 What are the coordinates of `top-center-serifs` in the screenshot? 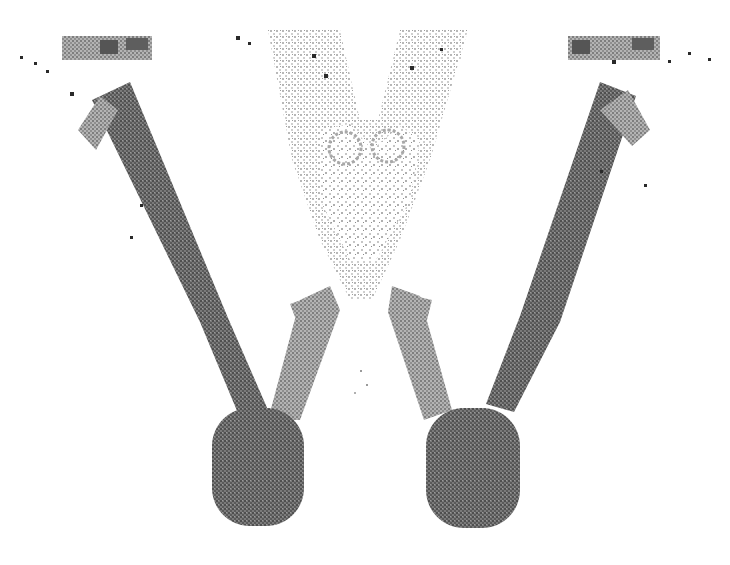 It's located at (372, 45).